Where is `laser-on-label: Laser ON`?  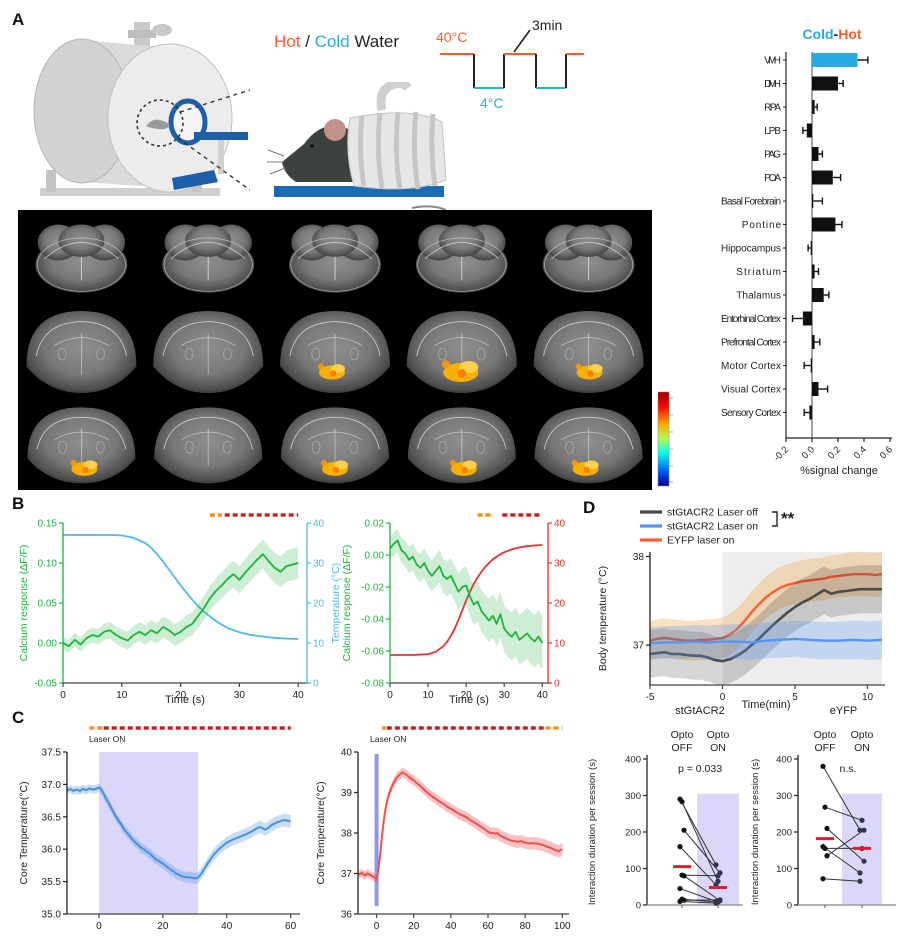 laser-on-label: Laser ON is located at coordinates (107, 739).